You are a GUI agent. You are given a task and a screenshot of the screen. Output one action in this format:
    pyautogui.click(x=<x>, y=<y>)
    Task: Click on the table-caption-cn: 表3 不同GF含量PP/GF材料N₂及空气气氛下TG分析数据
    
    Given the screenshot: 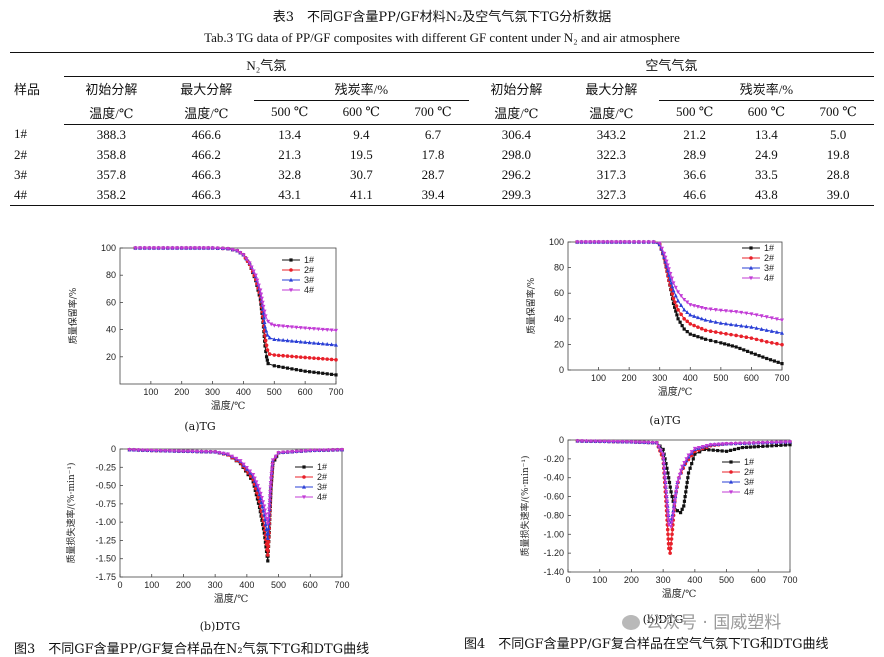 What is the action you would take?
    pyautogui.click(x=442, y=17)
    